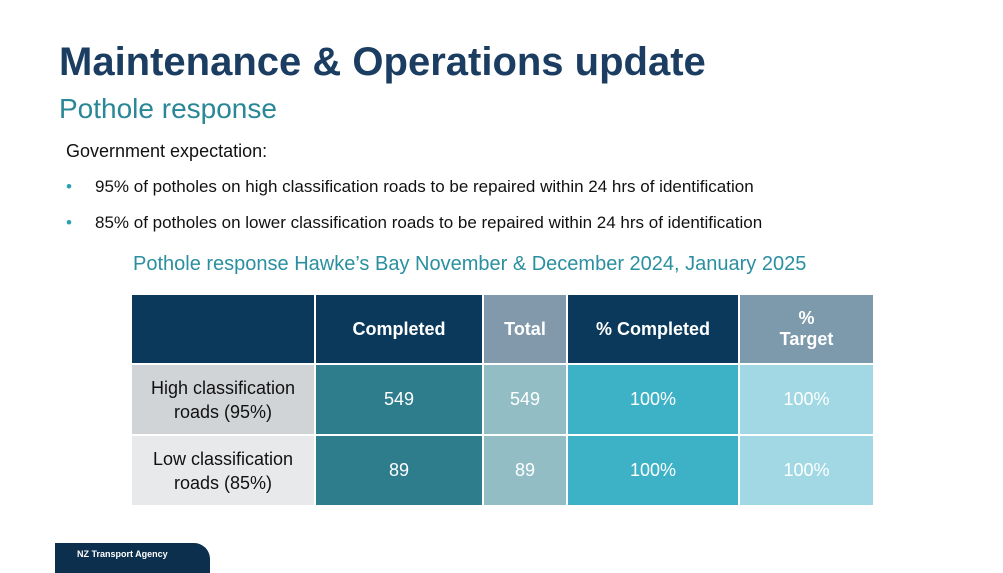 This screenshot has height=573, width=1003. Describe the element at coordinates (223, 329) in the screenshot. I see `header-cell` at that location.